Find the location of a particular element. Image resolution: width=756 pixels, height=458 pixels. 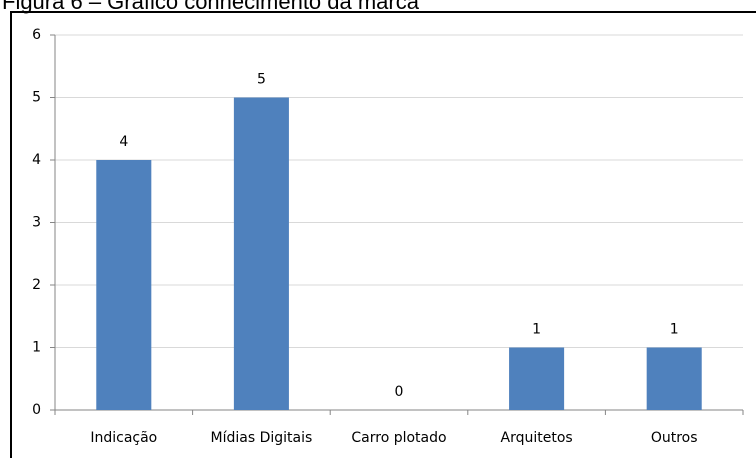

y-tick-label: 5 is located at coordinates (36, 98).